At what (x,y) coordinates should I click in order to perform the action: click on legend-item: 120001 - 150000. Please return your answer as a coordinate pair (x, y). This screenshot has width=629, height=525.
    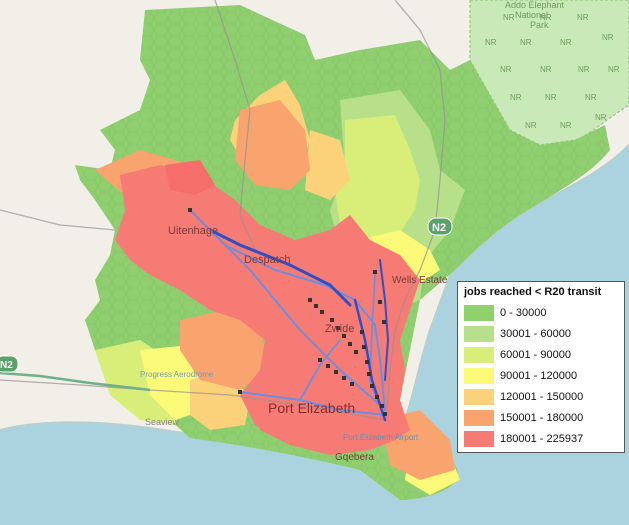
    Looking at the image, I should click on (541, 397).